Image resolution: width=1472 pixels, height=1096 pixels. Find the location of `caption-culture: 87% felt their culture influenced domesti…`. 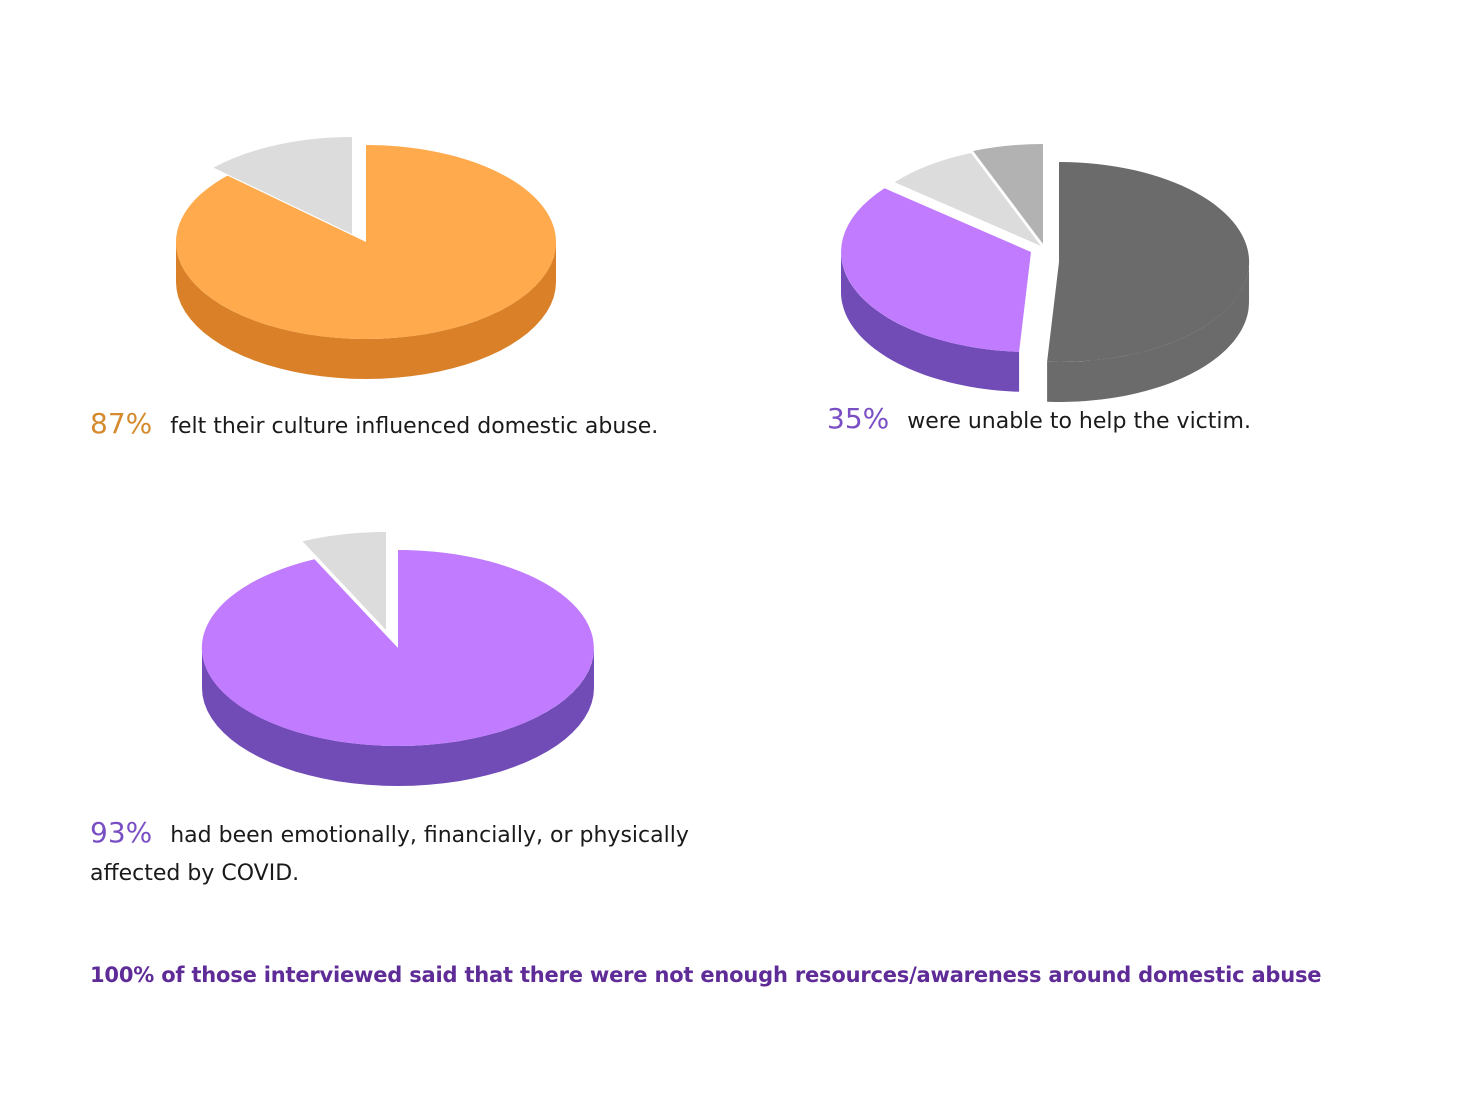

caption-culture: 87% felt their culture influenced domesti… is located at coordinates (410, 425).